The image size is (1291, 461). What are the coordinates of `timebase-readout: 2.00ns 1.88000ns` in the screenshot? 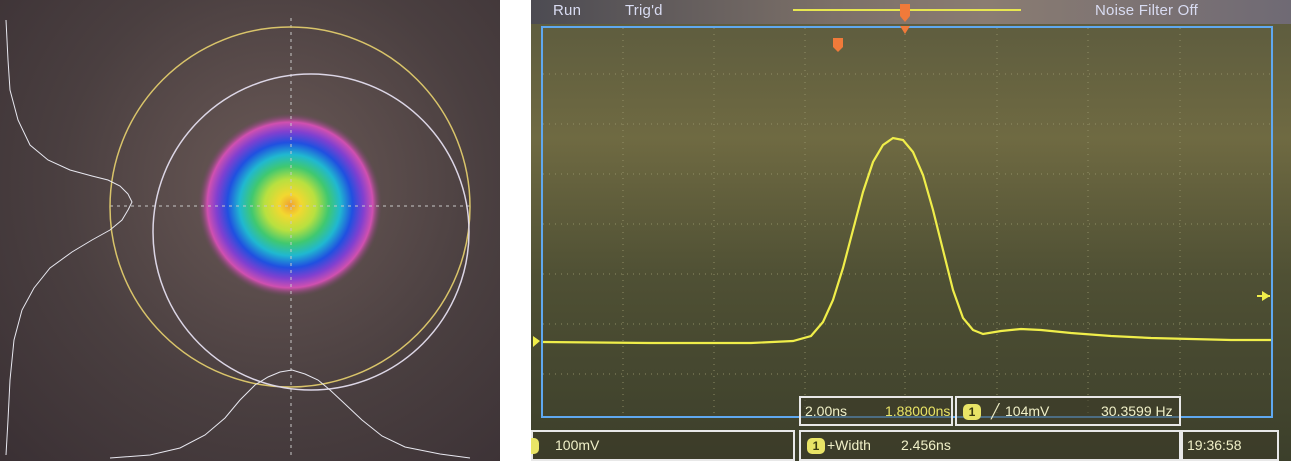 It's located at (876, 411).